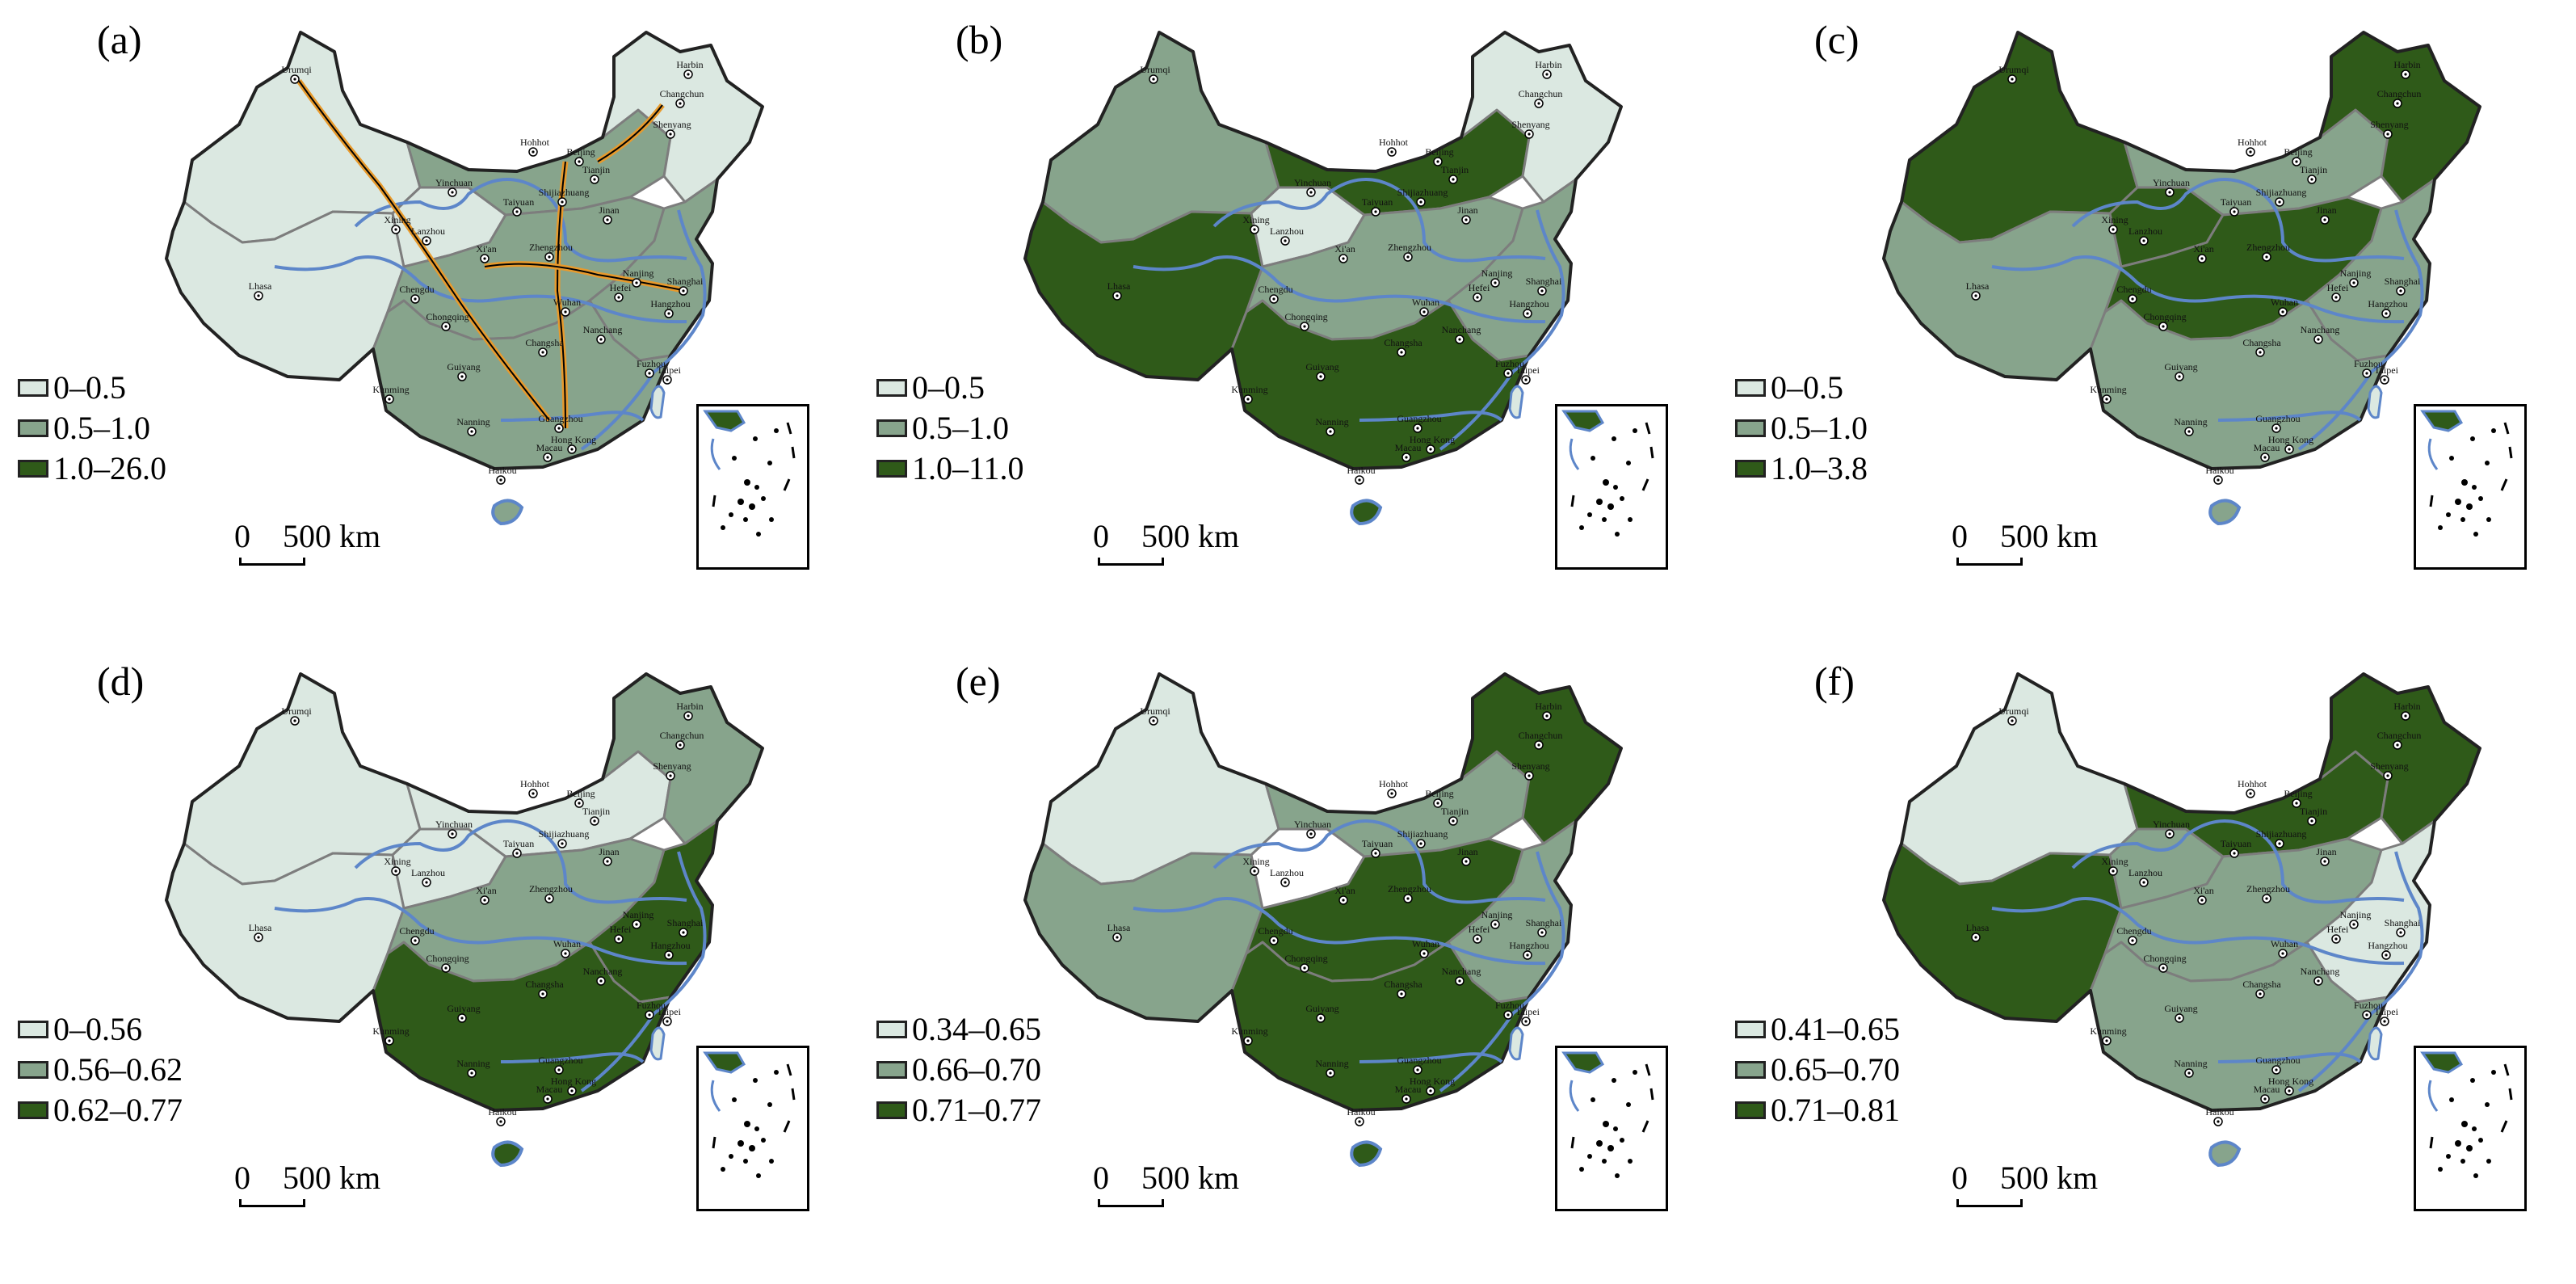 The image size is (2576, 1284). What do you see at coordinates (518, 848) in the screenshot?
I see `city-marker-taiyuan: Taiyuan` at bounding box center [518, 848].